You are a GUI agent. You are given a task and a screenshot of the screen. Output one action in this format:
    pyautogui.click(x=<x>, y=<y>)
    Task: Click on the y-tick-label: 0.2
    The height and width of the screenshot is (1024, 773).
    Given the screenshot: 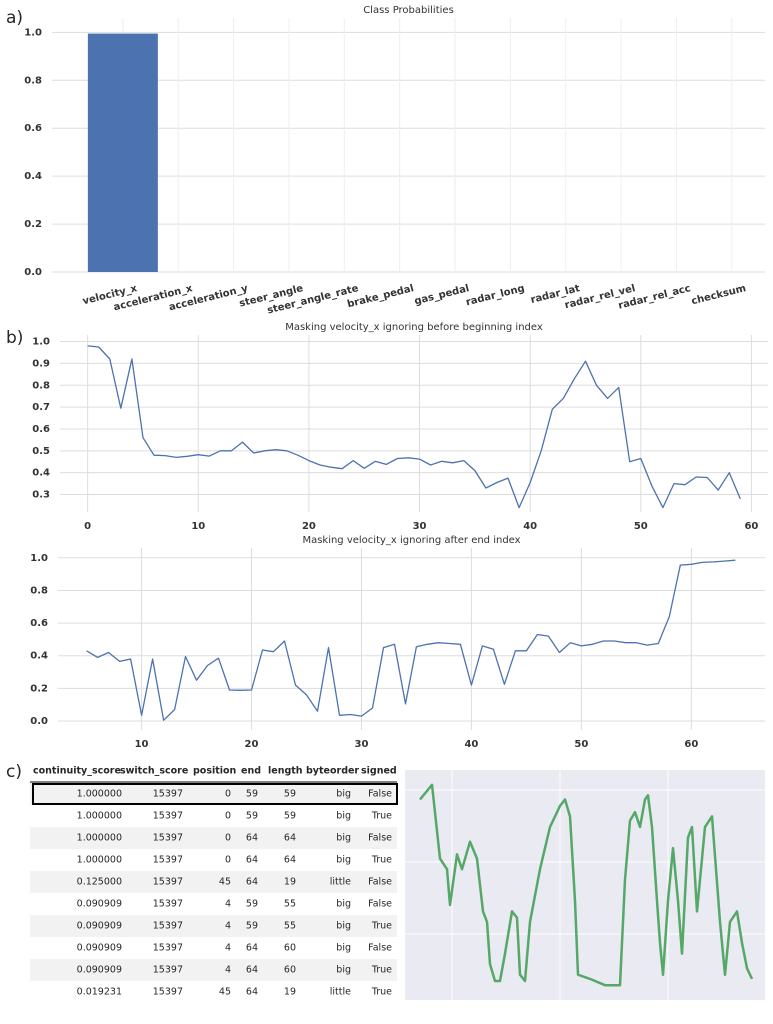 What is the action you would take?
    pyautogui.click(x=39, y=688)
    